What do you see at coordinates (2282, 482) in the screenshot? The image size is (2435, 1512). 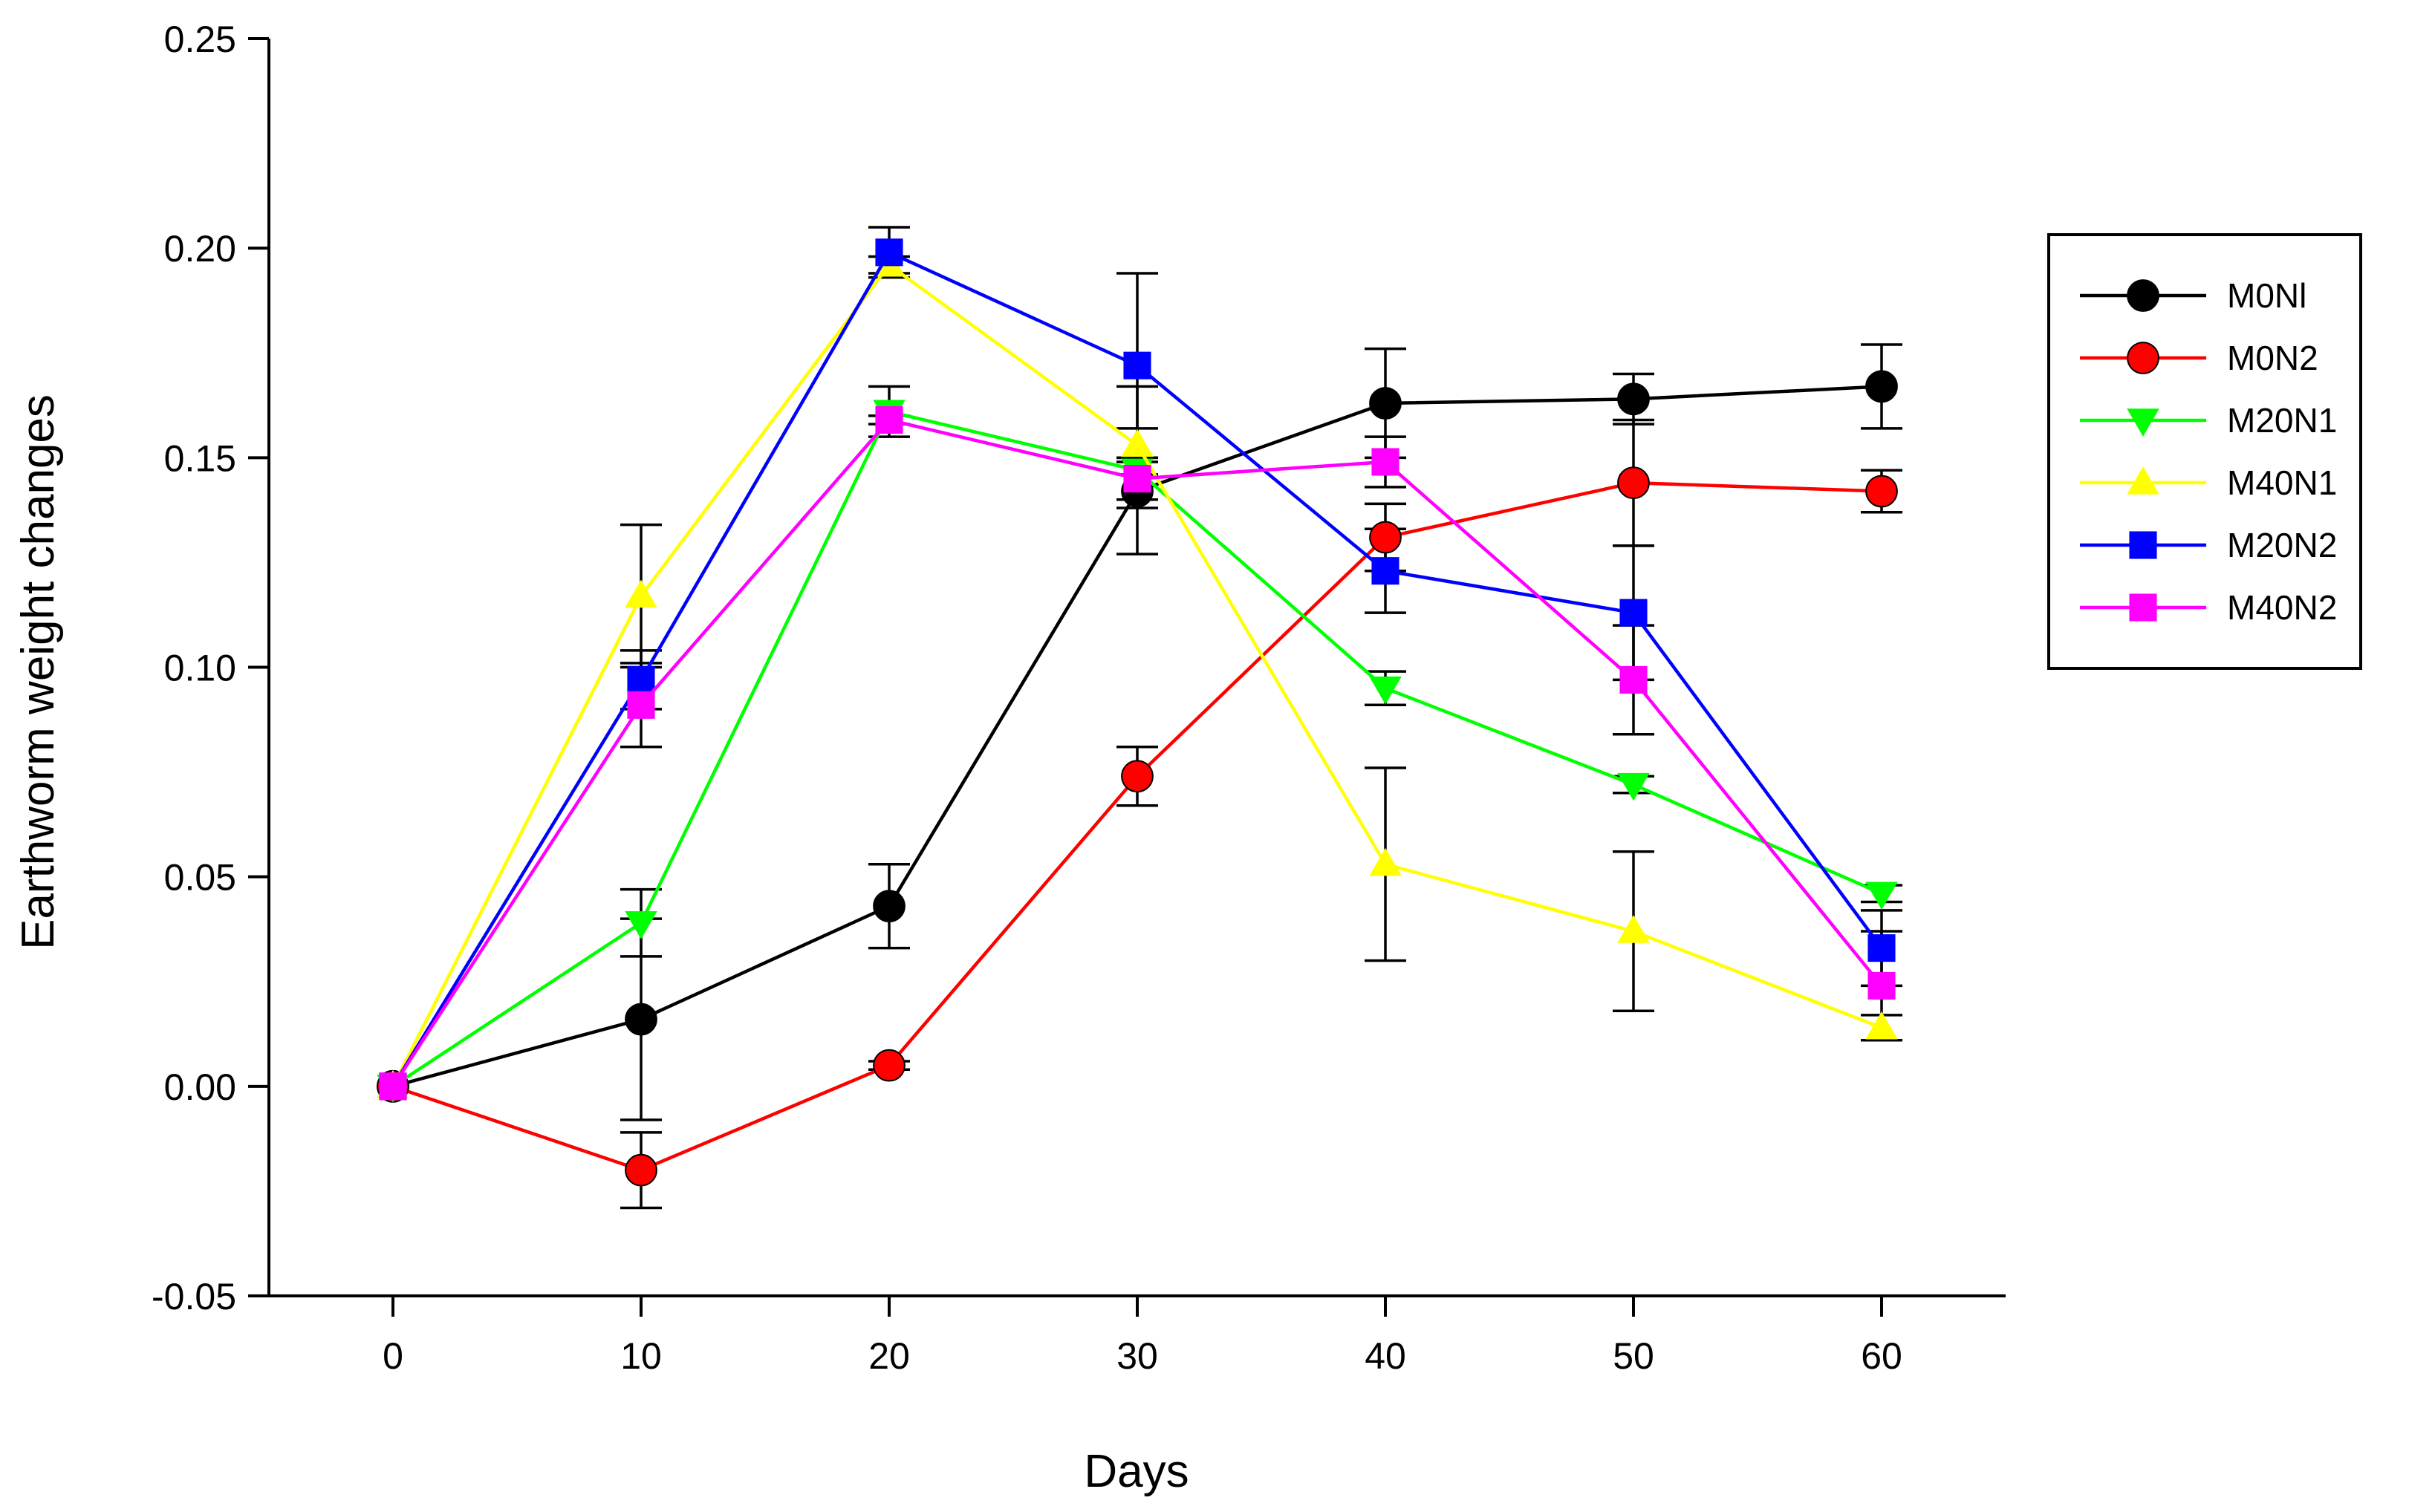 I see `legend-label: M40N1` at bounding box center [2282, 482].